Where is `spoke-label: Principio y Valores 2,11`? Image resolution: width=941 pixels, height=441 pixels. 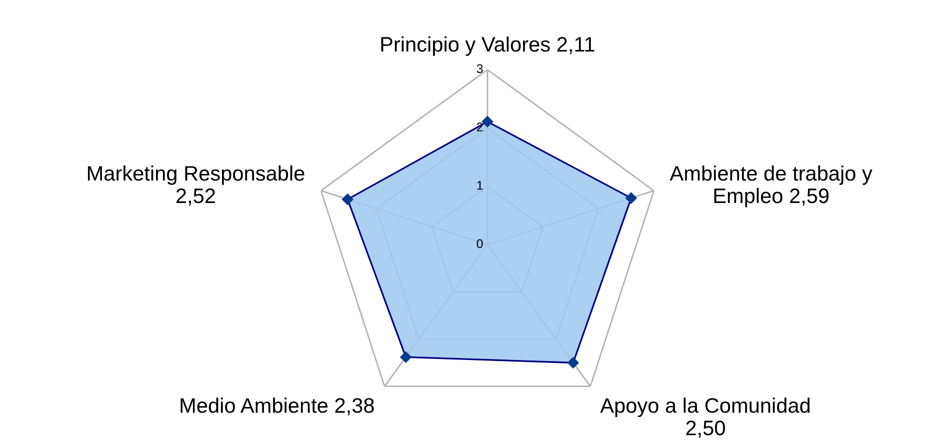 spoke-label: Principio y Valores 2,11 is located at coordinates (487, 46).